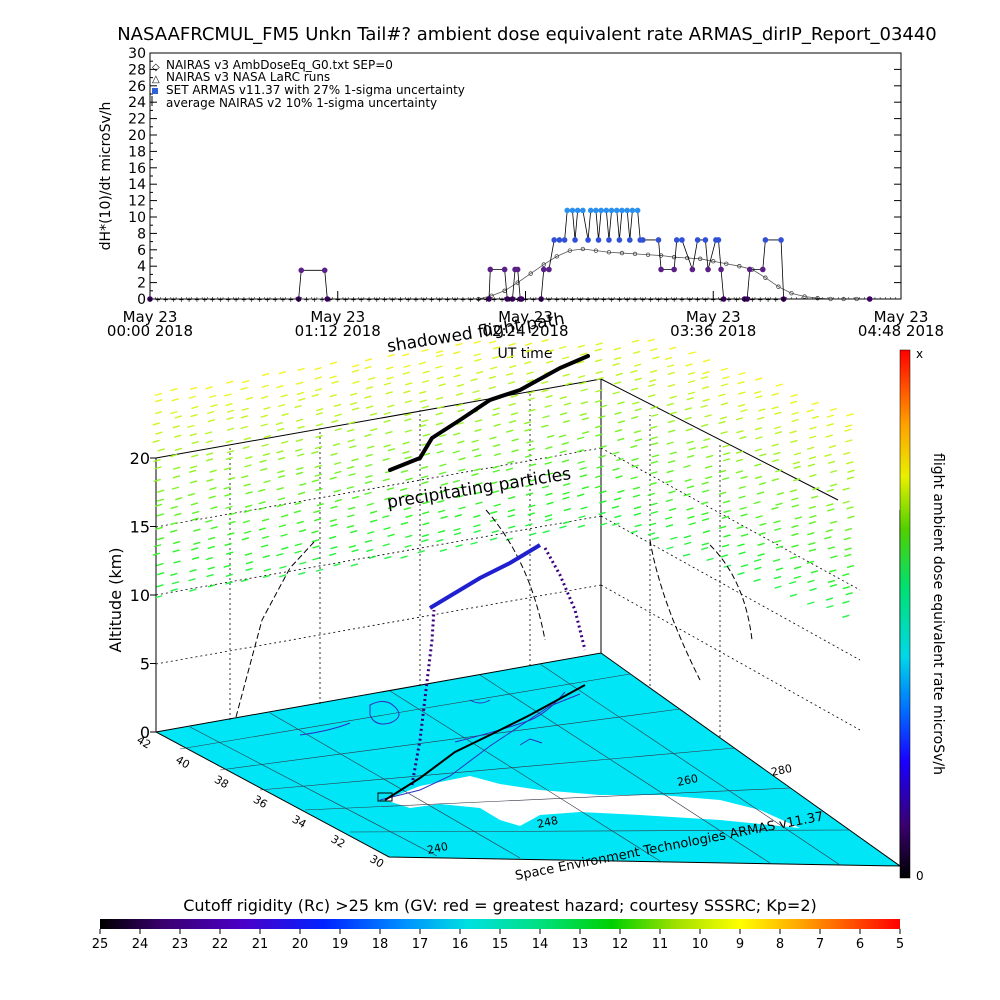 Image resolution: width=1000 pixels, height=1000 pixels. Describe the element at coordinates (145, 732) in the screenshot. I see `altitude-tick-label: 0` at that location.